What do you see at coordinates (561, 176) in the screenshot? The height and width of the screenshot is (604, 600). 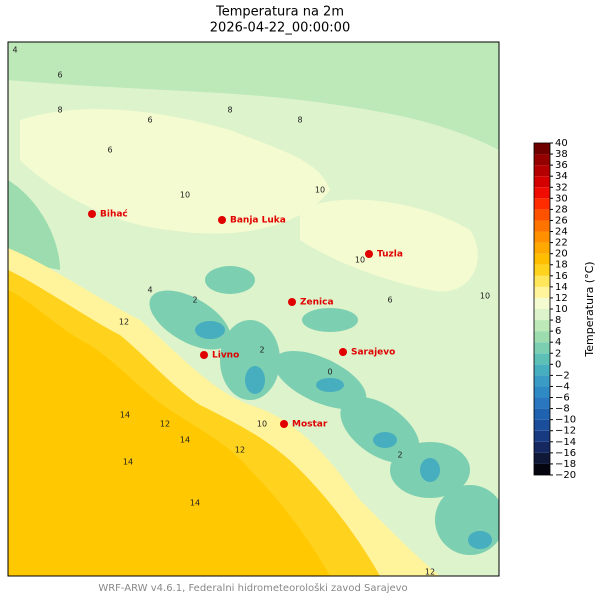 I see `colorbar-tick-label: 34` at bounding box center [561, 176].